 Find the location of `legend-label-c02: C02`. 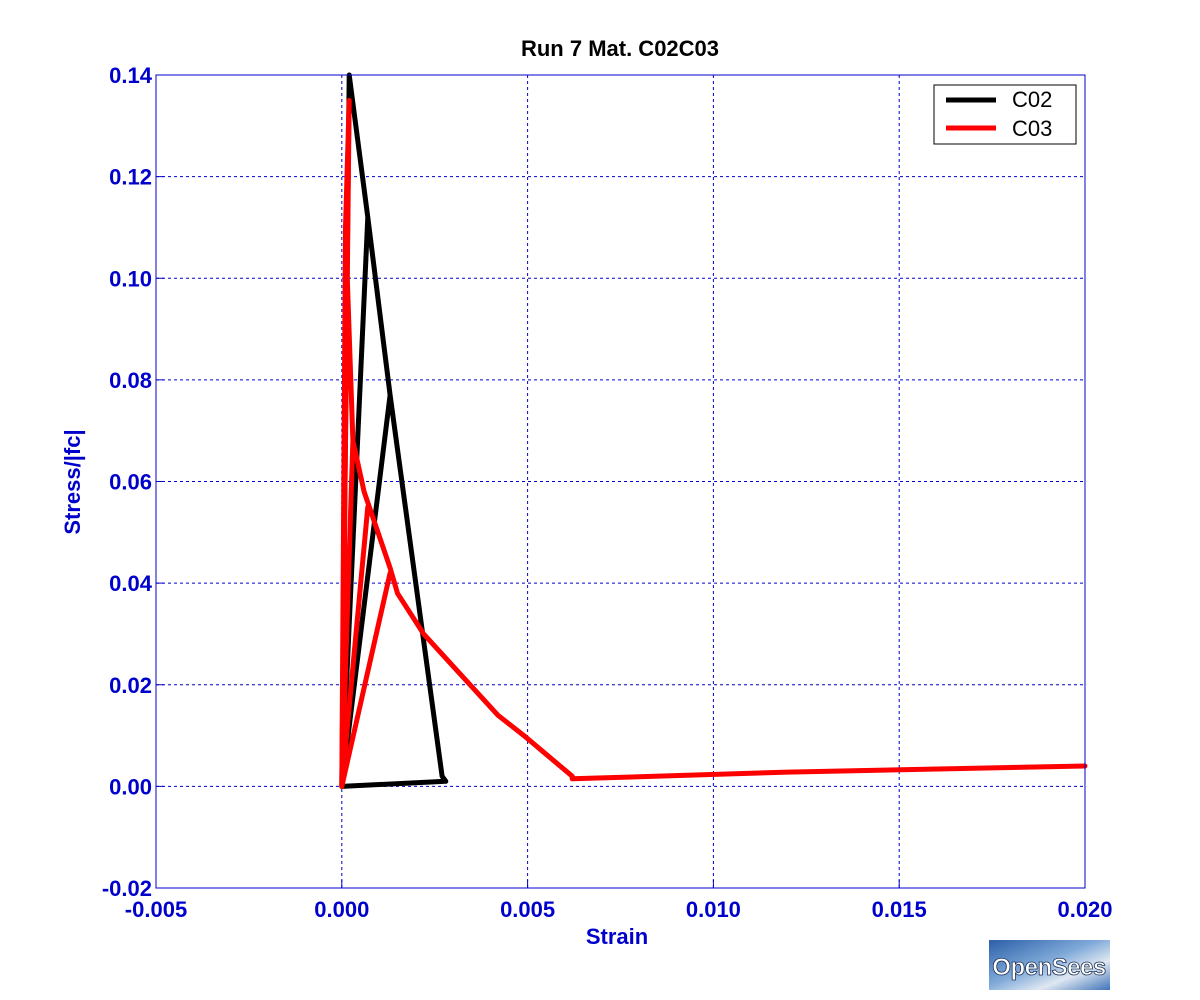

legend-label-c02: C02 is located at coordinates (1032, 99).